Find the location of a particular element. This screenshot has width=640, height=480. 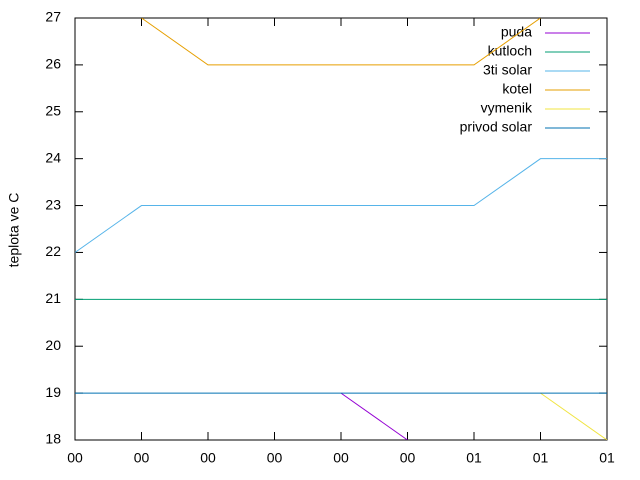

y-tick-label: 24 is located at coordinates (53, 157).